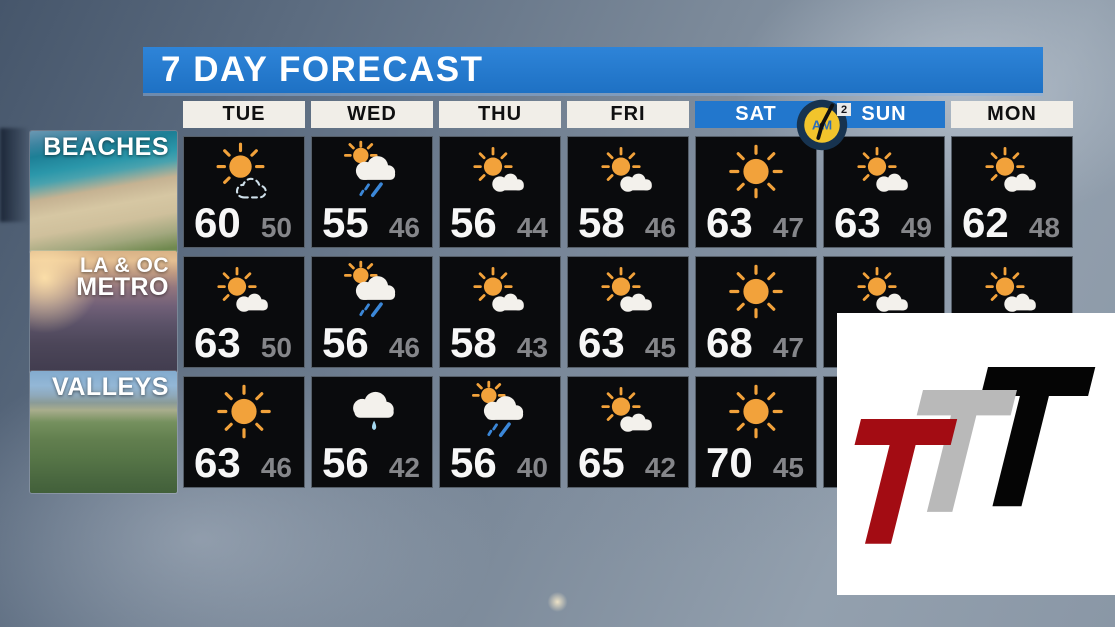 This screenshot has width=1115, height=627. What do you see at coordinates (244, 114) in the screenshot?
I see `day-header-tue: TUE` at bounding box center [244, 114].